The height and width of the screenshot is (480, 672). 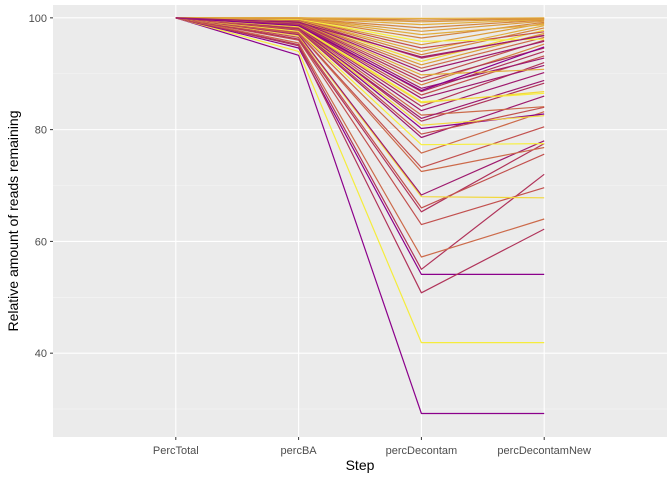 What do you see at coordinates (544, 451) in the screenshot?
I see `x-tick-label: percDecontamNew` at bounding box center [544, 451].